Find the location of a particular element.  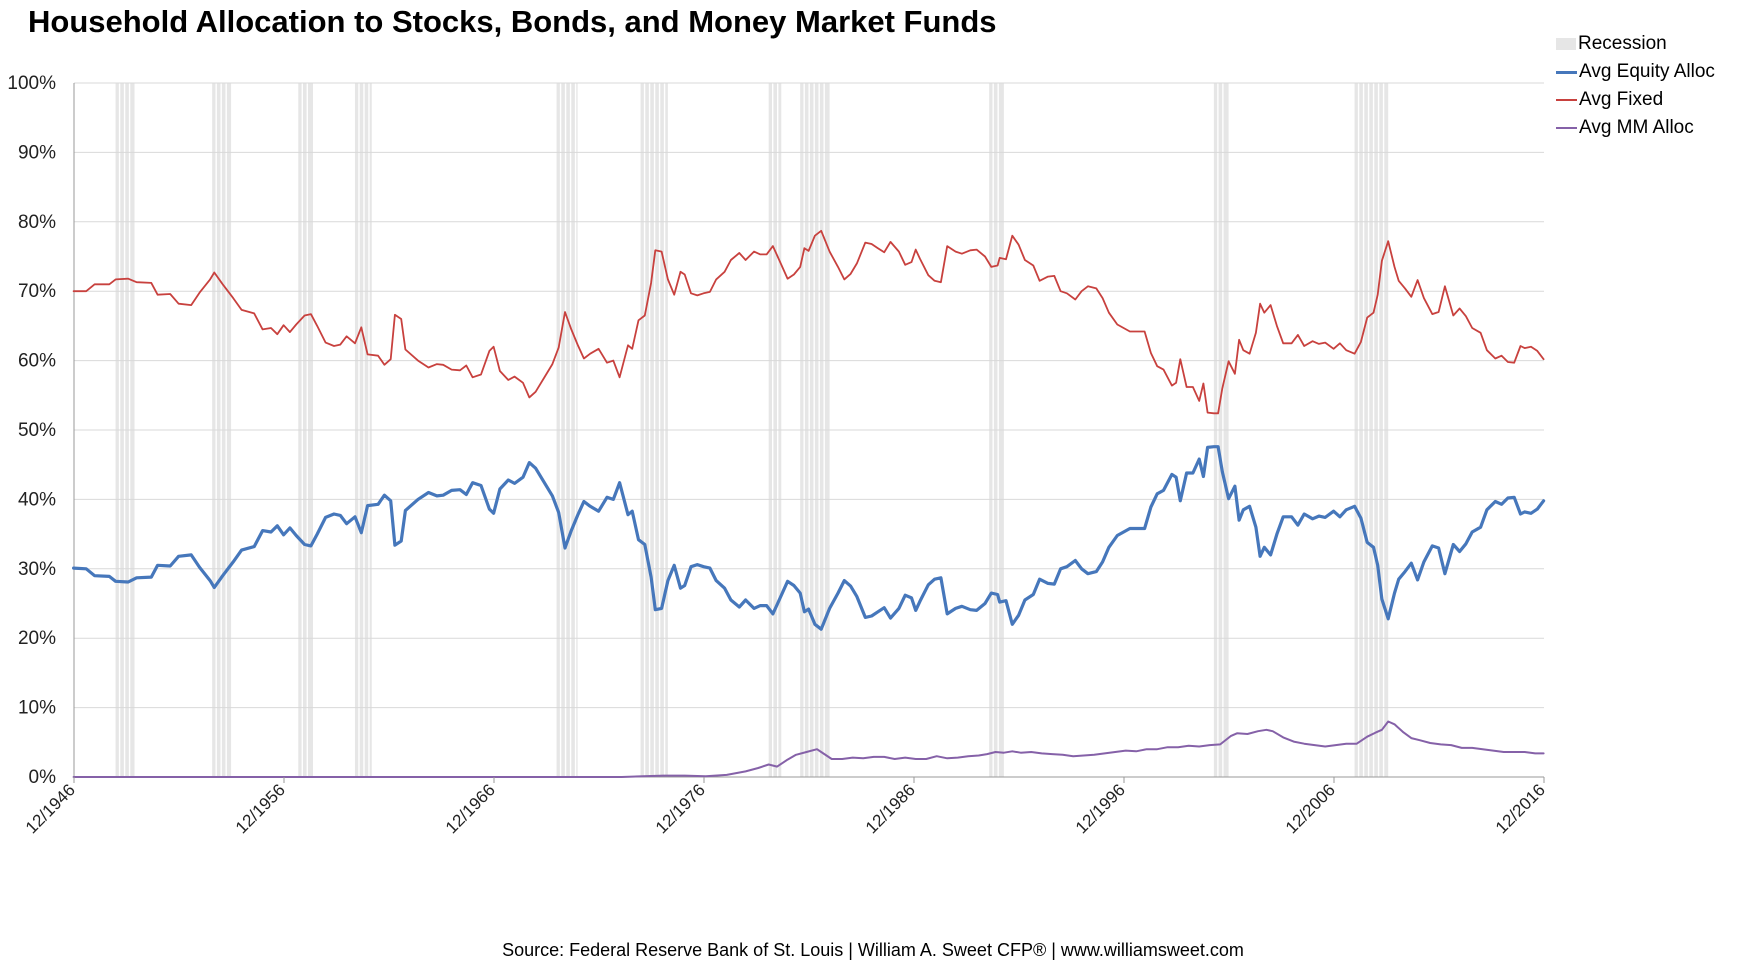

y-tick-label: 30% is located at coordinates (37, 569).